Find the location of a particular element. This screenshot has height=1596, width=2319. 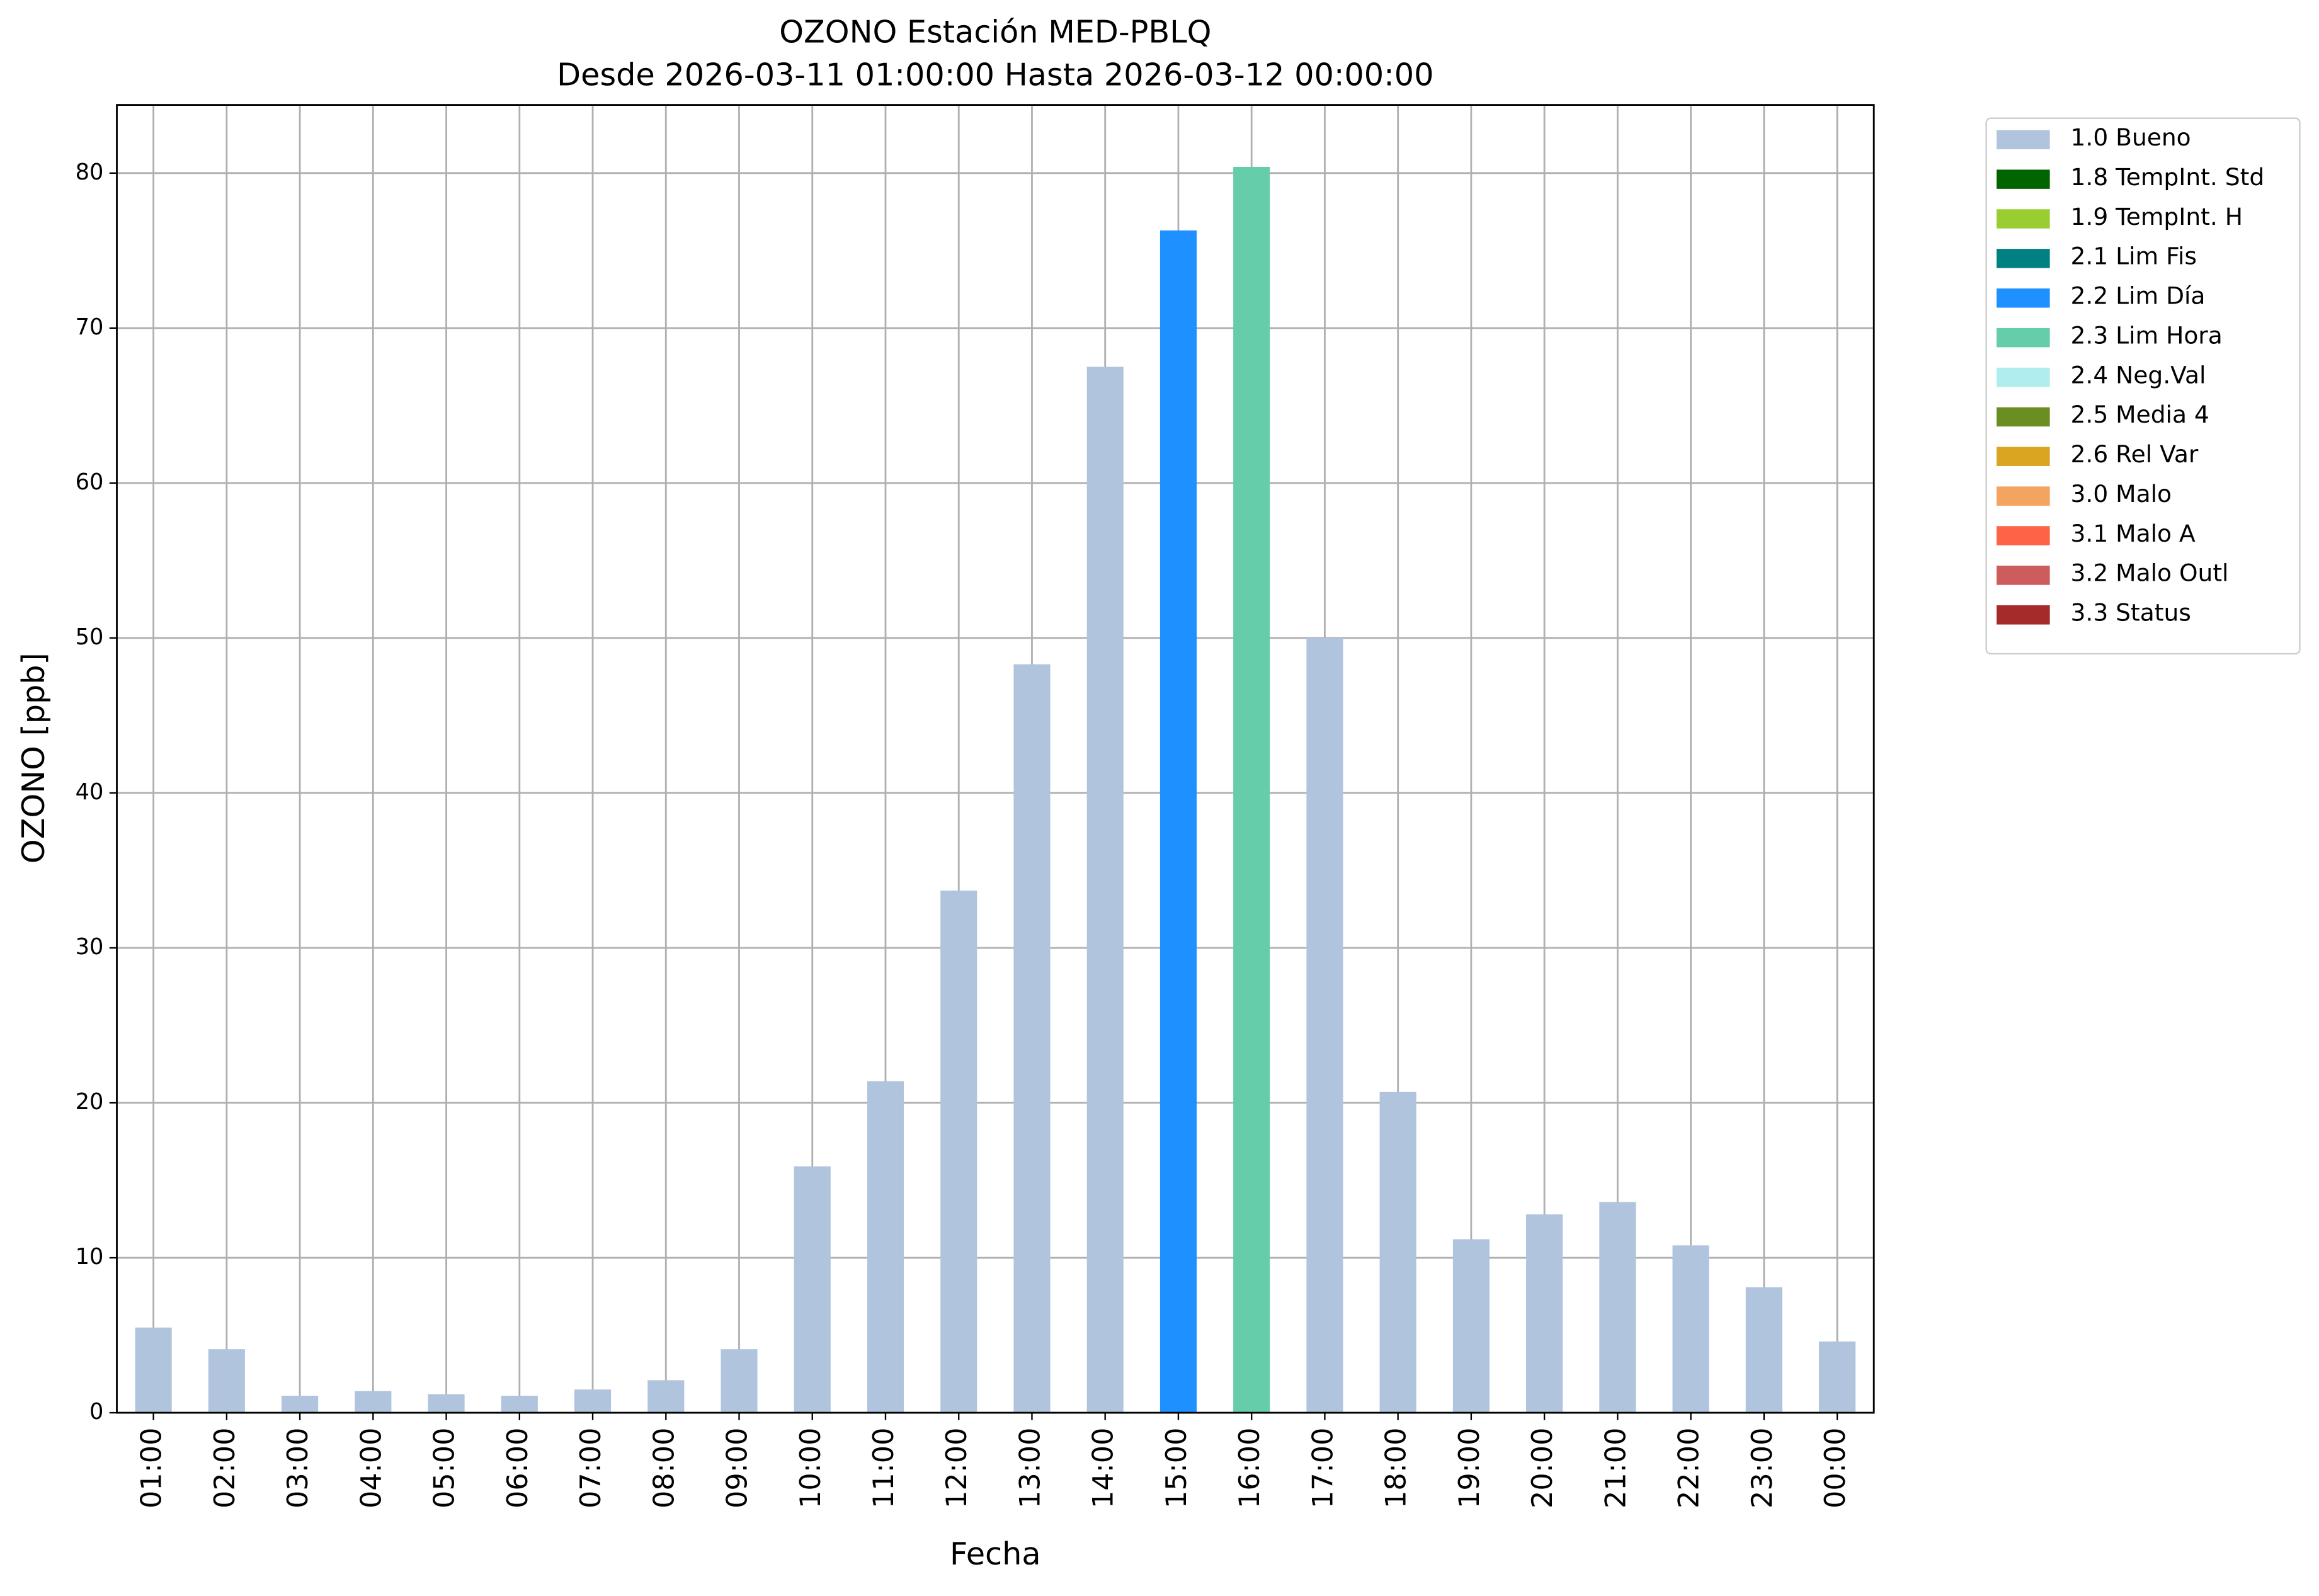

y-tick-label: 20 is located at coordinates (90, 1102).